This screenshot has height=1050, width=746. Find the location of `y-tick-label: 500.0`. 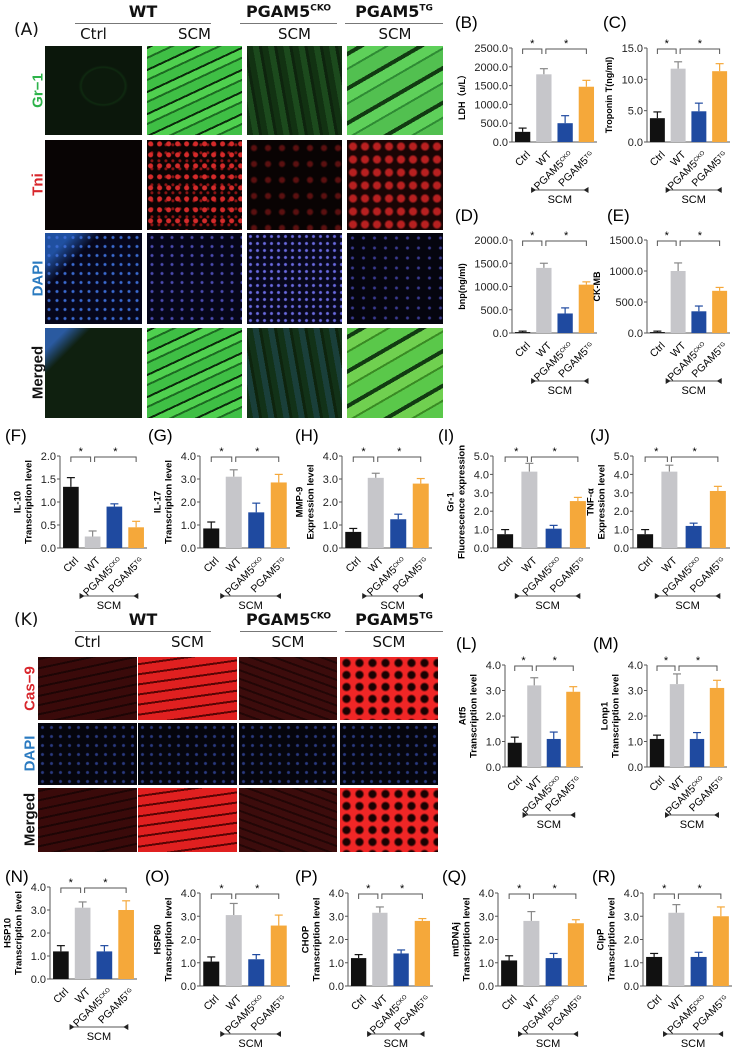

y-tick-label: 500.0 is located at coordinates (629, 303).